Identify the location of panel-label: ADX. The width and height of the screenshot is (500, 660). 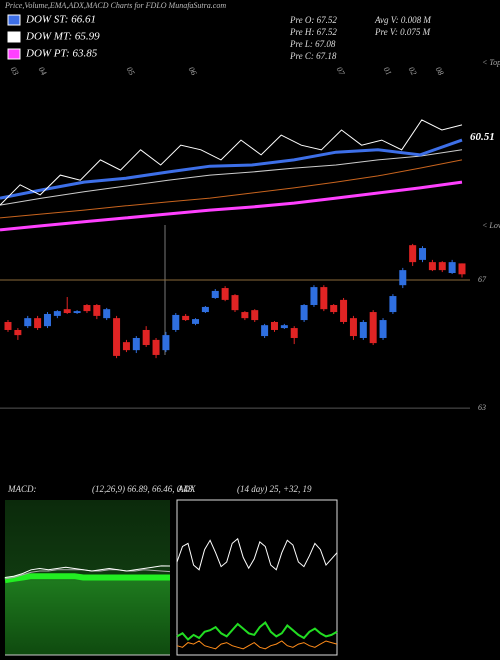
(186, 489).